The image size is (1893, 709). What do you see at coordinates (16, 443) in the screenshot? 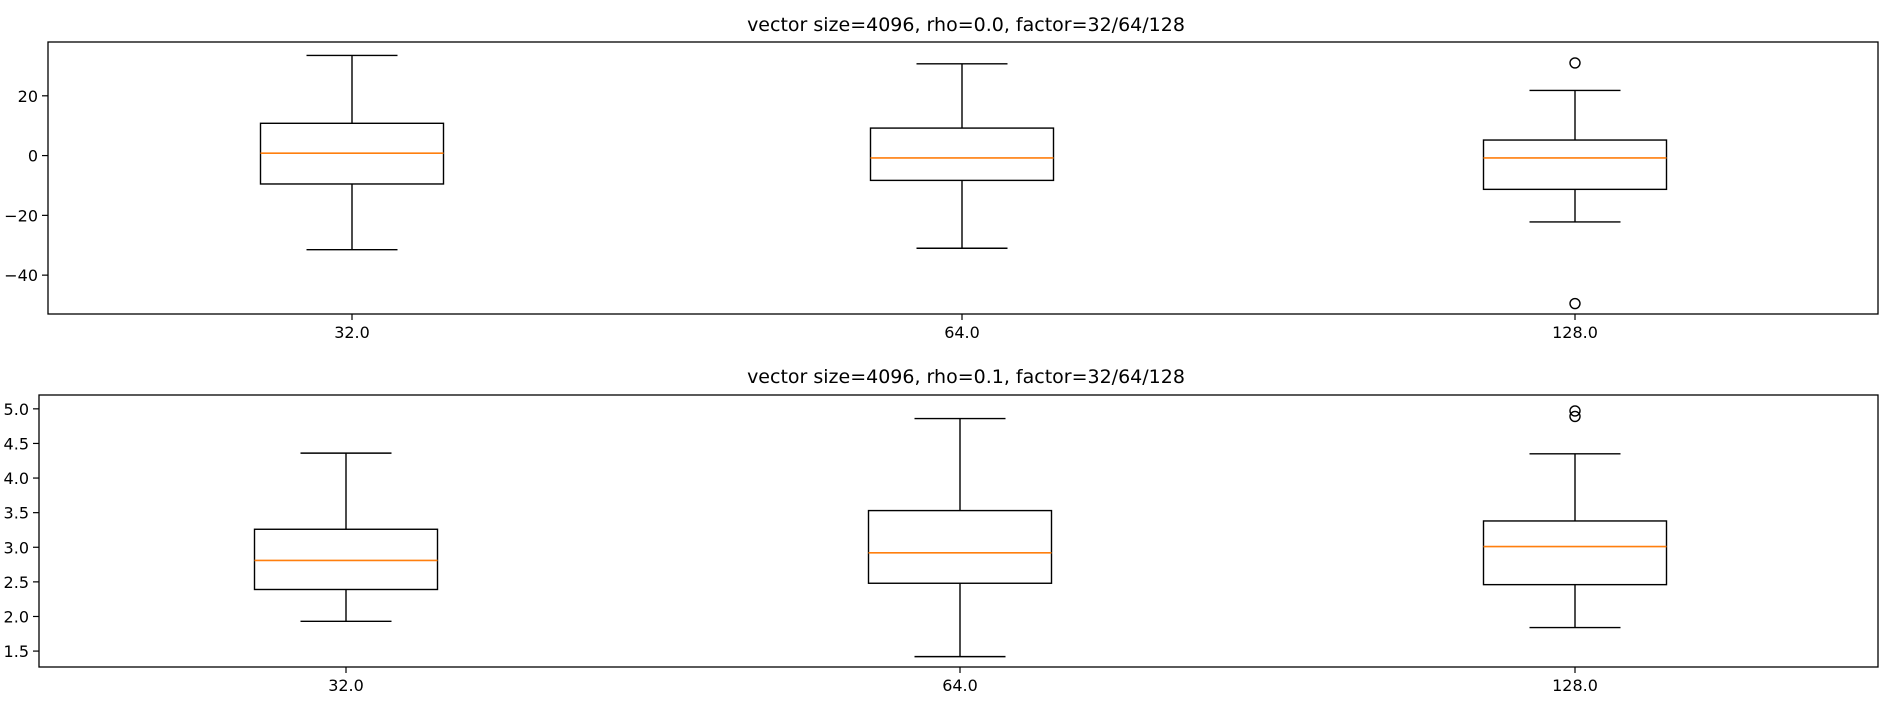
I see `bottom-ytick-label: 4.5` at bounding box center [16, 443].